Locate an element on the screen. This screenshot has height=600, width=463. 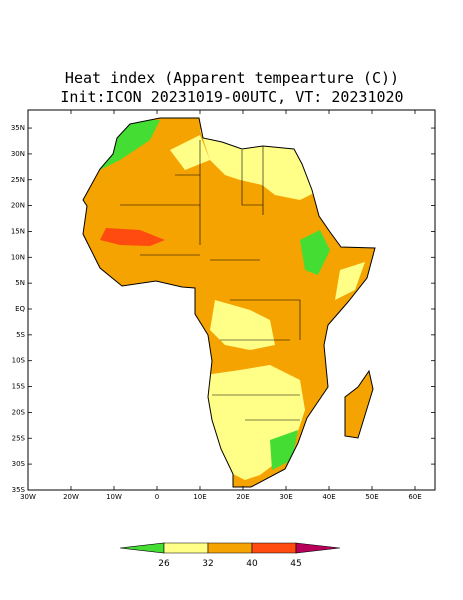
map-subtitle: Init:ICON 20231019-00UTC, VT: 20231020 is located at coordinates (231, 97).